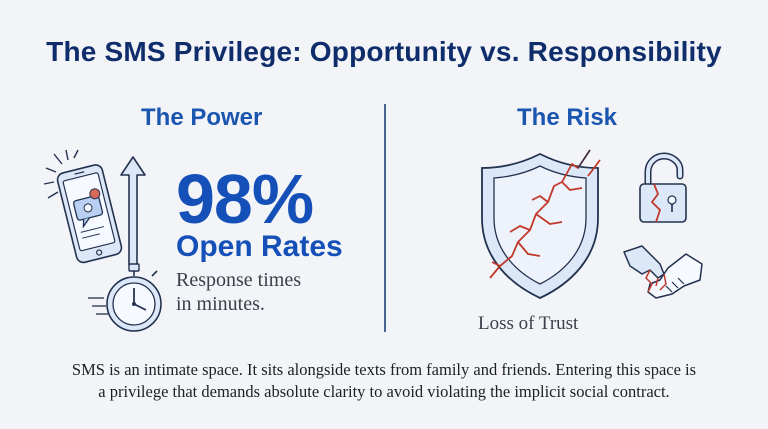 The image size is (768, 429). What do you see at coordinates (245, 199) in the screenshot?
I see `open-rate-stat: 98%` at bounding box center [245, 199].